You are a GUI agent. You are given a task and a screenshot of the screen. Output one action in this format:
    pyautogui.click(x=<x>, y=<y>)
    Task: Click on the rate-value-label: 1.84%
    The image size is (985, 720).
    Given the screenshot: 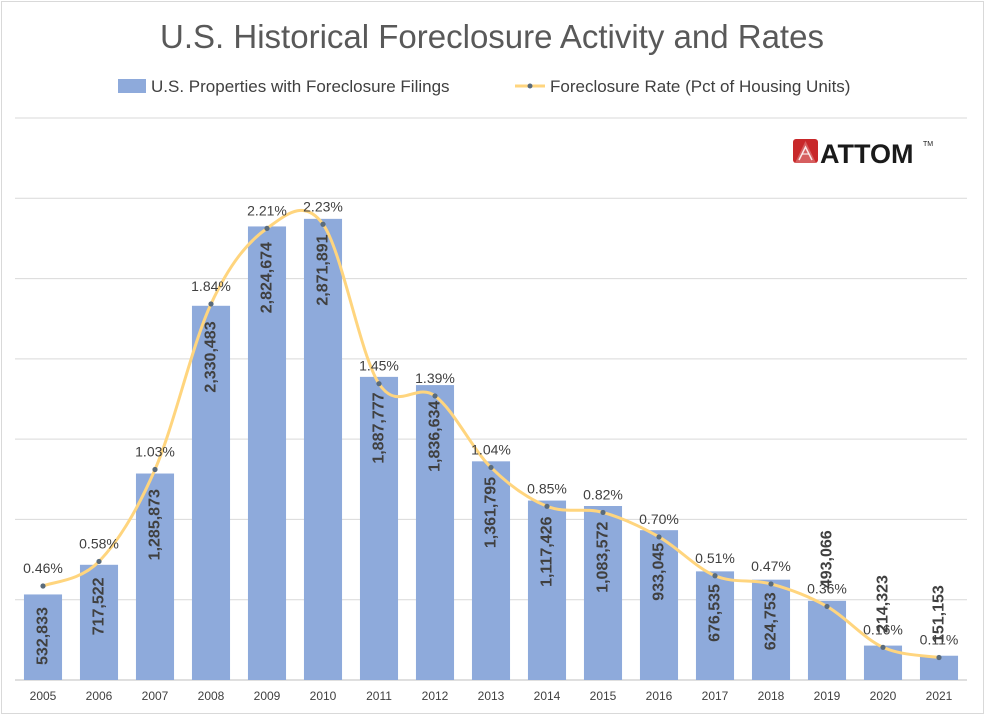 What is the action you would take?
    pyautogui.click(x=211, y=286)
    